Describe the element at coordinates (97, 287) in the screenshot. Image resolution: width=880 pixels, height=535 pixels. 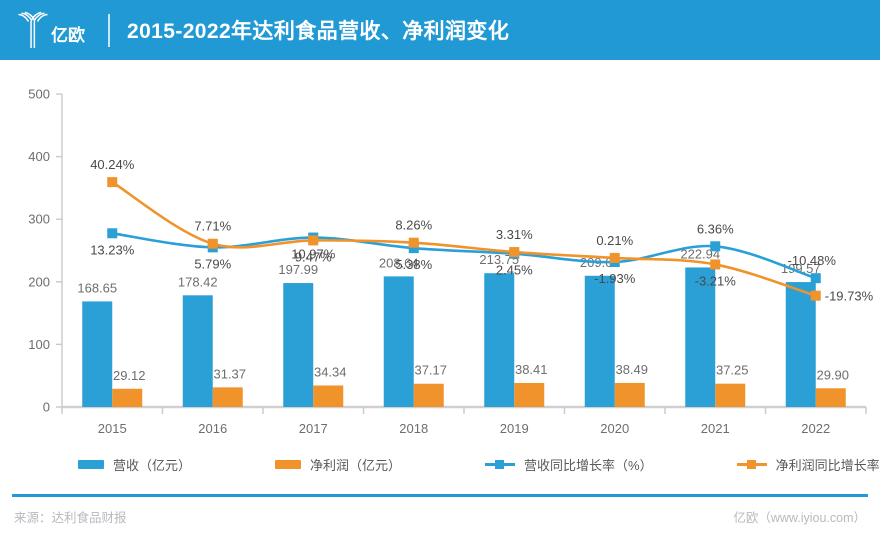
I see `svg-text: 168.65` at that location.